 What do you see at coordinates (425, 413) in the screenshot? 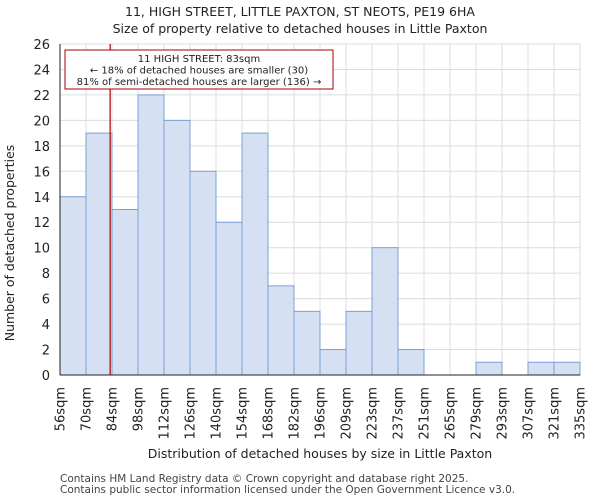
I see `x-tick-label: 251sqm` at bounding box center [425, 413].